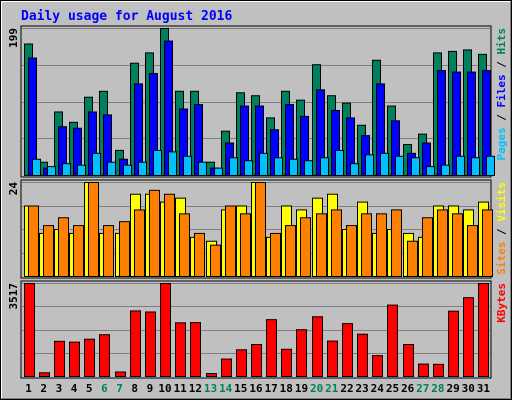 The width and height of the screenshot is (512, 400). I want to click on x-tick-label-day-19: 19, so click(301, 388).